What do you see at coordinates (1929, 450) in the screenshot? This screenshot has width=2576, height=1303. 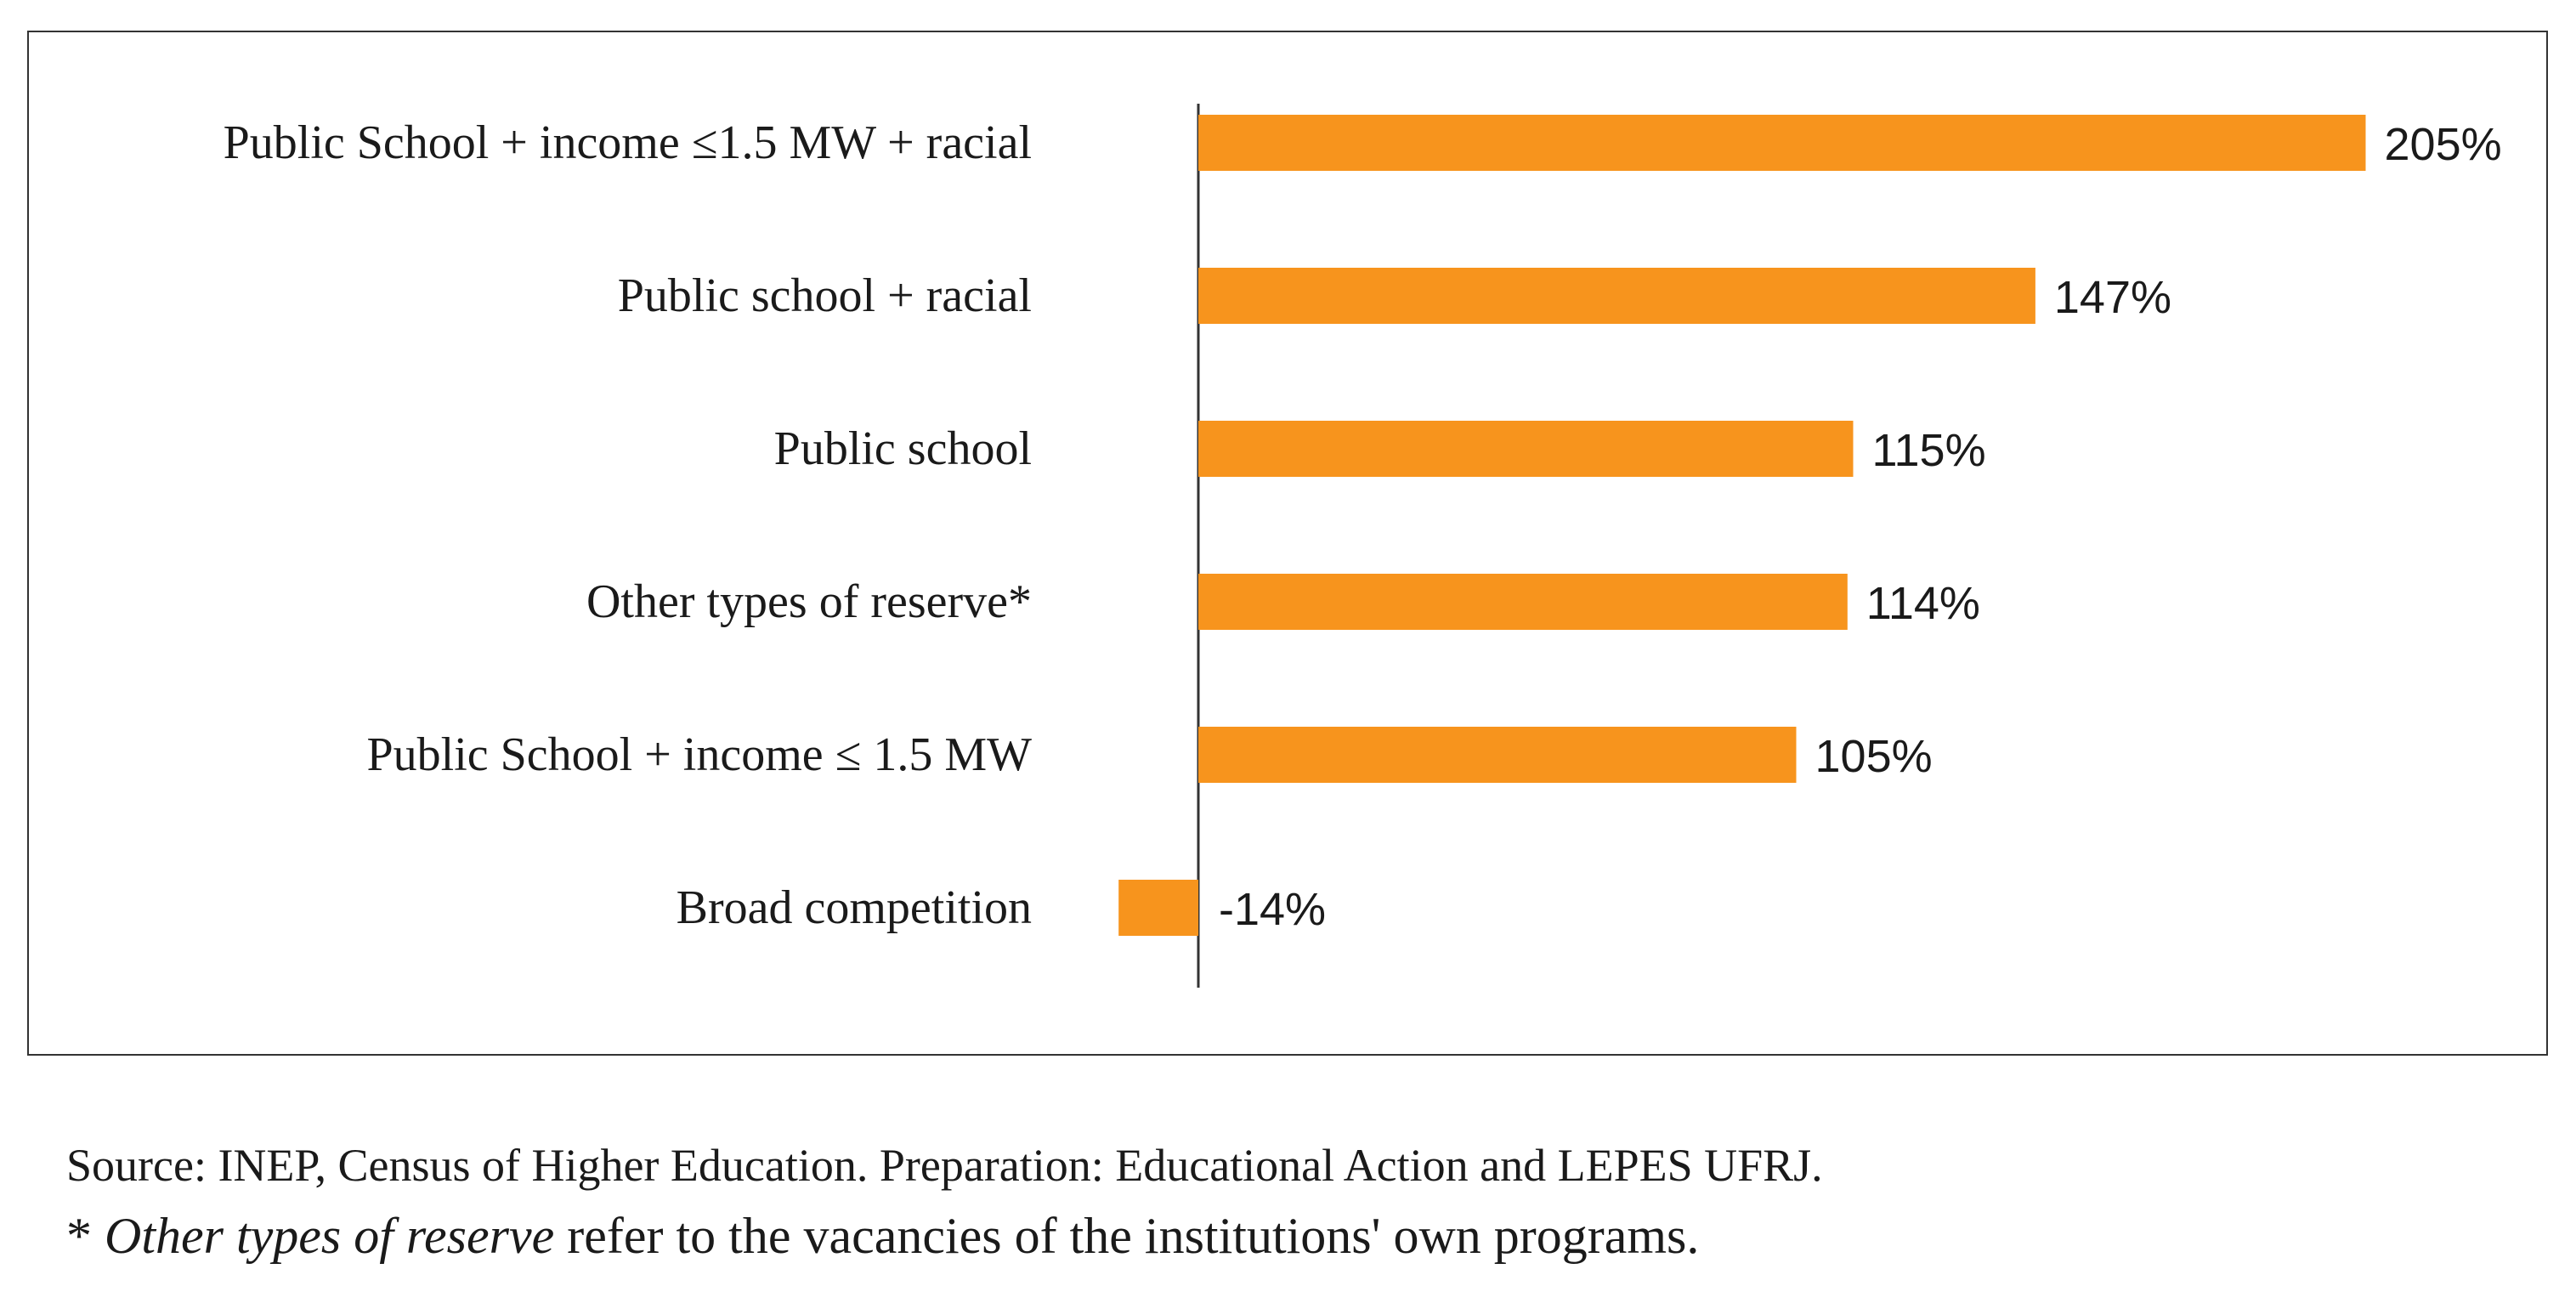 I see `value-label-2: 115%` at bounding box center [1929, 450].